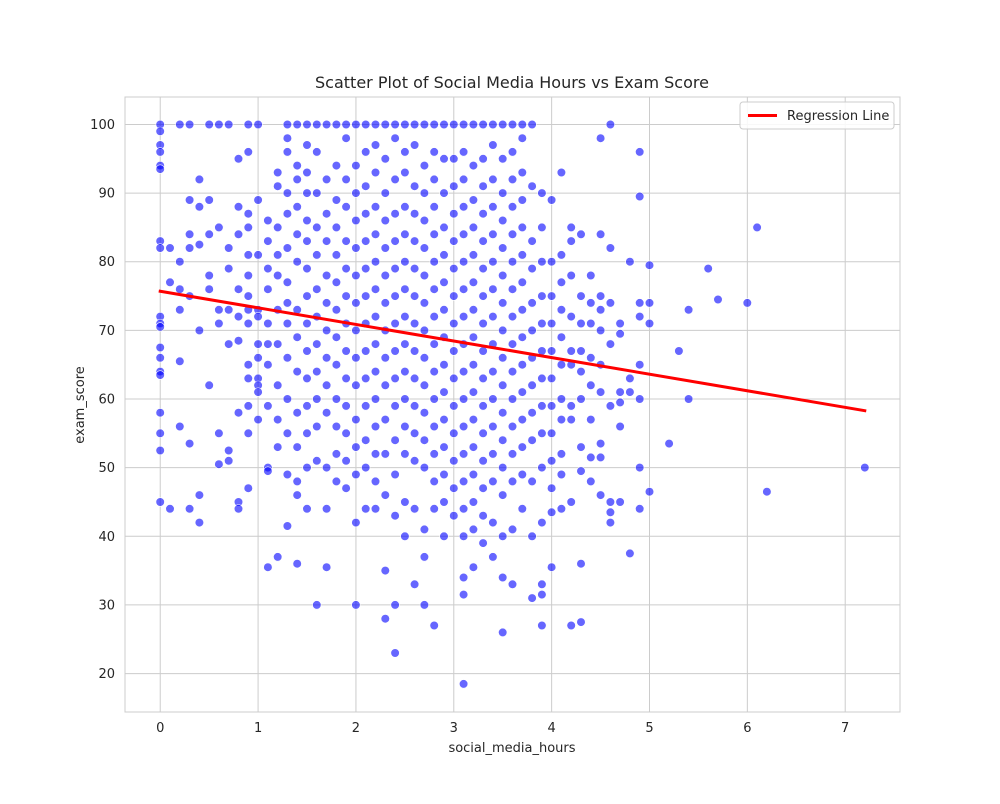  I want to click on y-axis-label: exam_score, so click(80, 405).